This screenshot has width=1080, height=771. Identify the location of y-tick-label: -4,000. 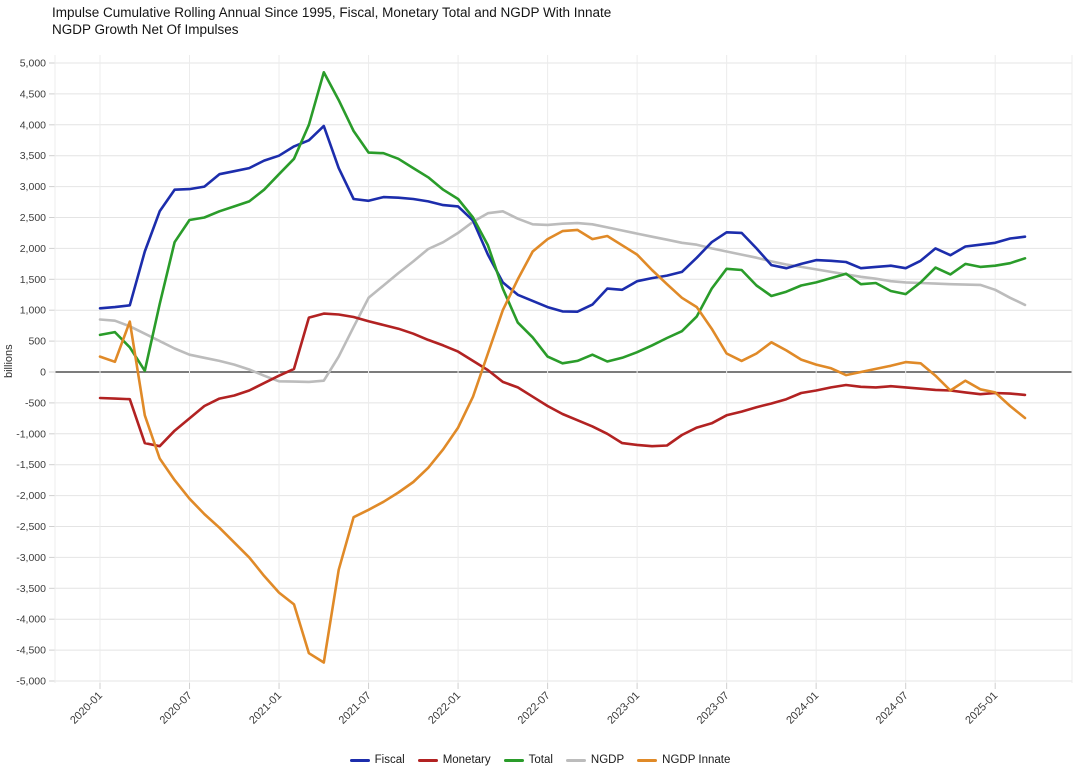
(31, 620).